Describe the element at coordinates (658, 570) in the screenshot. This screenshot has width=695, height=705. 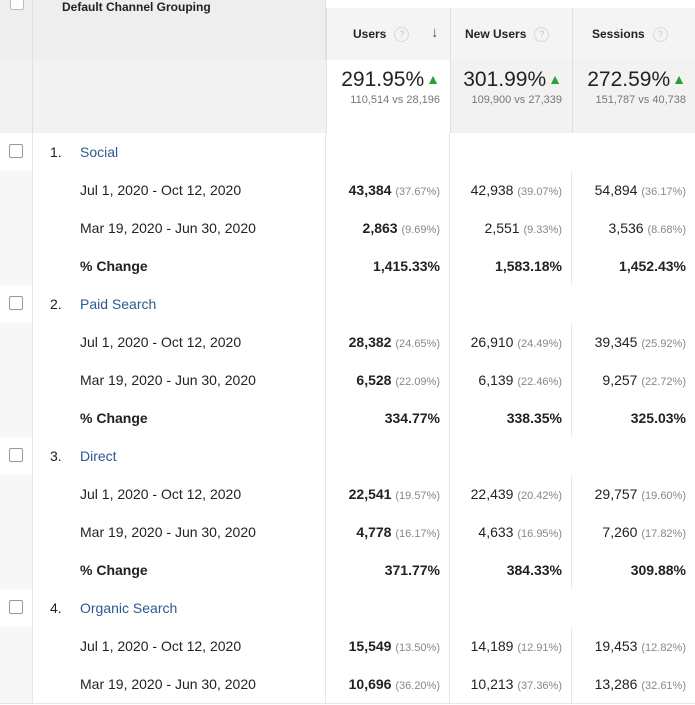
I see `sessions-change: 309.88%` at that location.